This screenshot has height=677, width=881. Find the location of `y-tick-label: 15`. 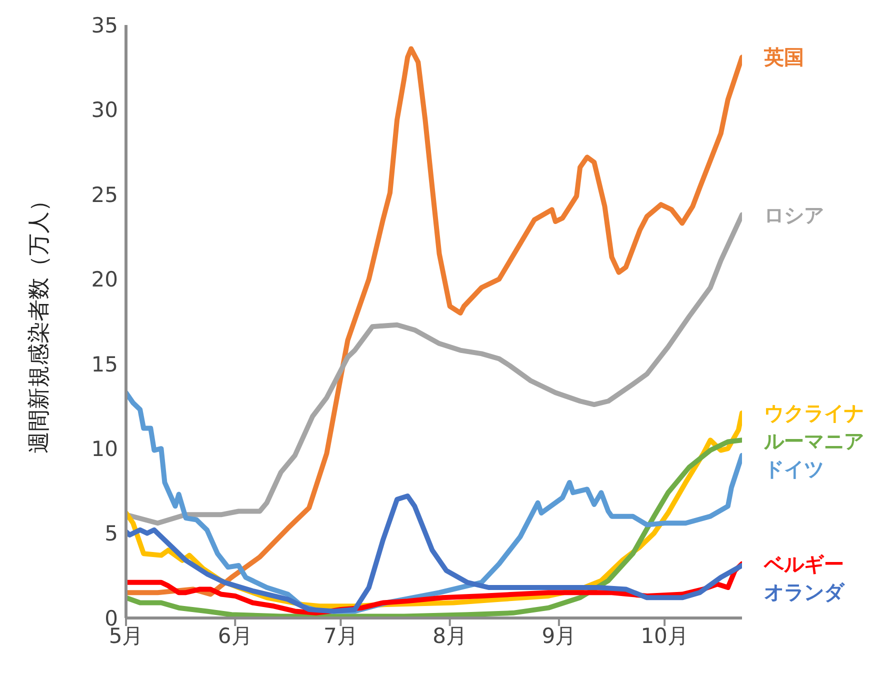

y-tick-label: 15 is located at coordinates (104, 364).